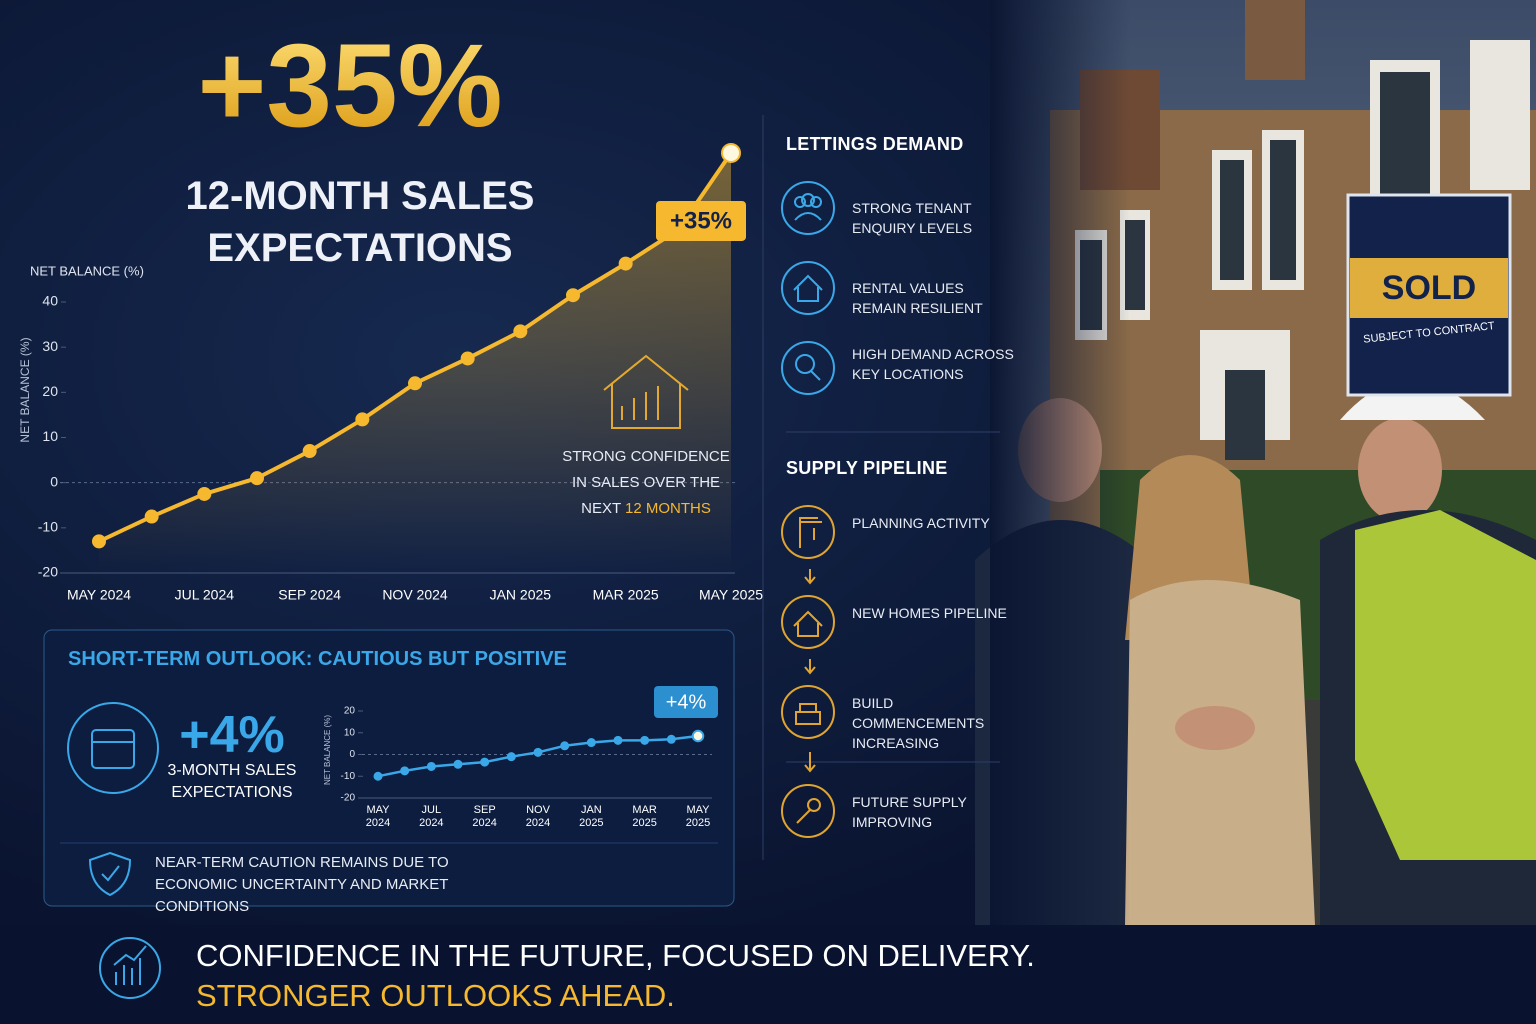 This screenshot has height=1024, width=1536. I want to click on person-right, so click(1428, 652).